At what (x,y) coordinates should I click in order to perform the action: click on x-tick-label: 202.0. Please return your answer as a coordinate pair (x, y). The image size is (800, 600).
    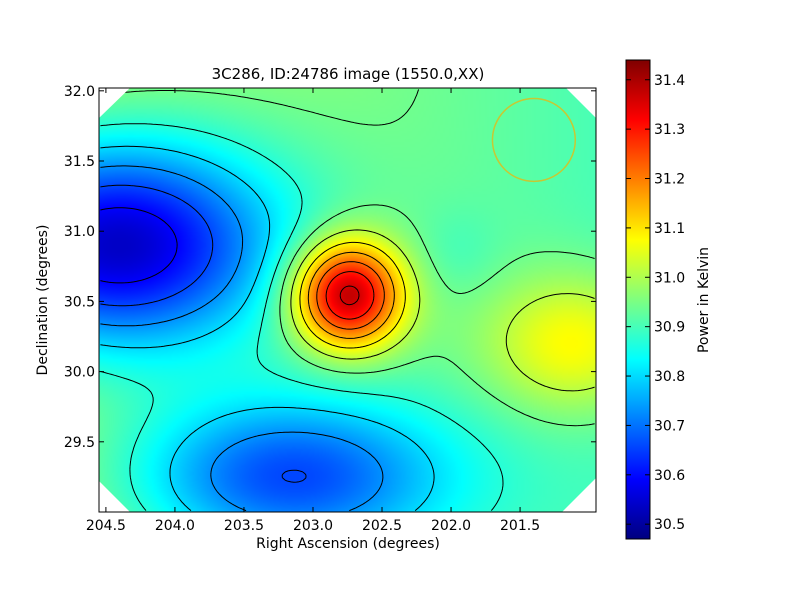
    Looking at the image, I should click on (451, 526).